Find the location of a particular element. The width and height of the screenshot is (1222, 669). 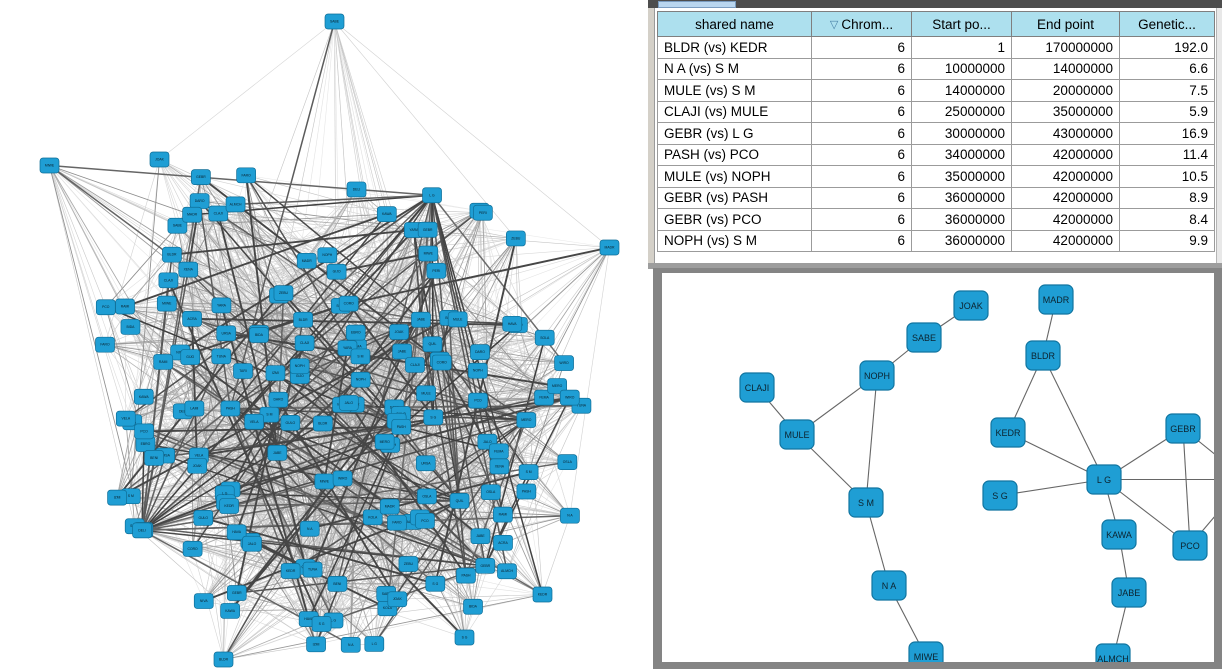

main-network-node: RAMI is located at coordinates (503, 514).